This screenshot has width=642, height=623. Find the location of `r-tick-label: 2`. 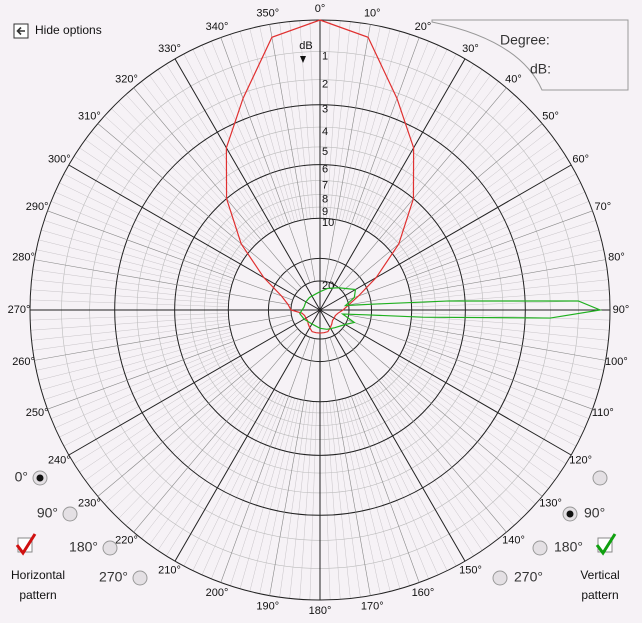

r-tick-label: 2 is located at coordinates (325, 85).